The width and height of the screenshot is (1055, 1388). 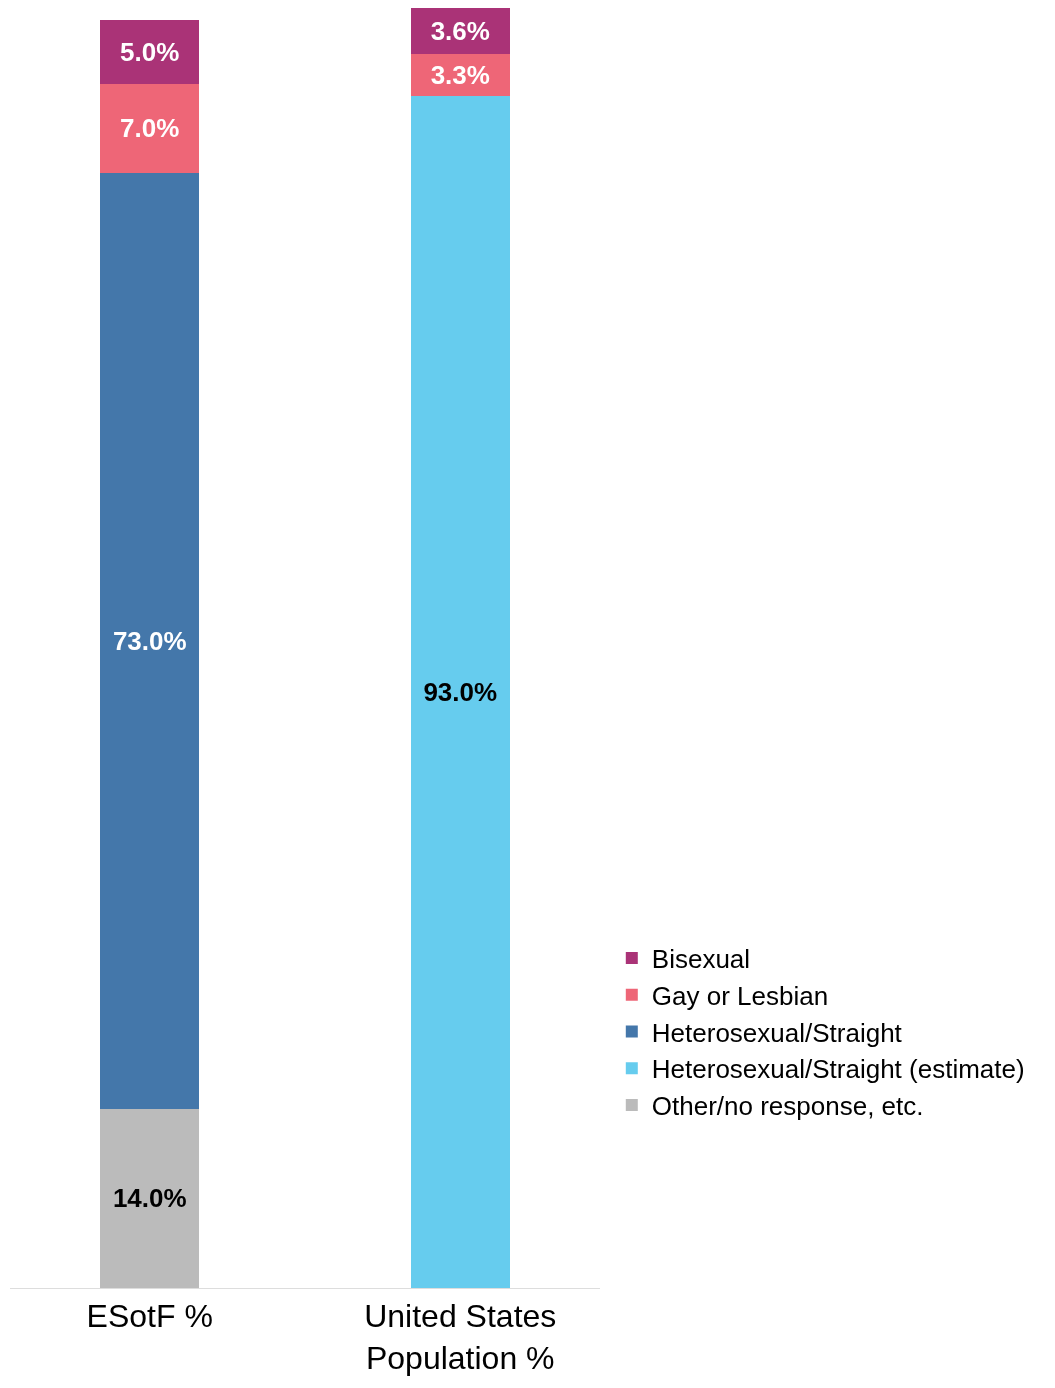 What do you see at coordinates (740, 995) in the screenshot?
I see `legend-label: Gay or Lesbian` at bounding box center [740, 995].